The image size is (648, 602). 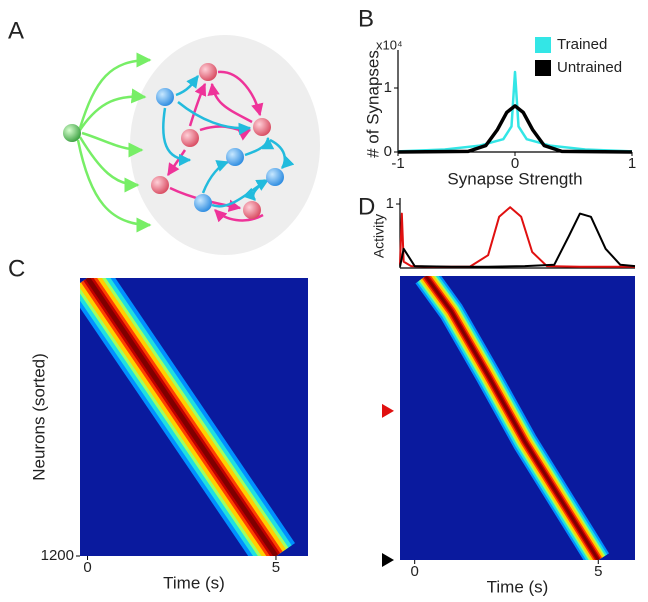 I want to click on x-axis-label: Synapse Strength, so click(x=514, y=178).